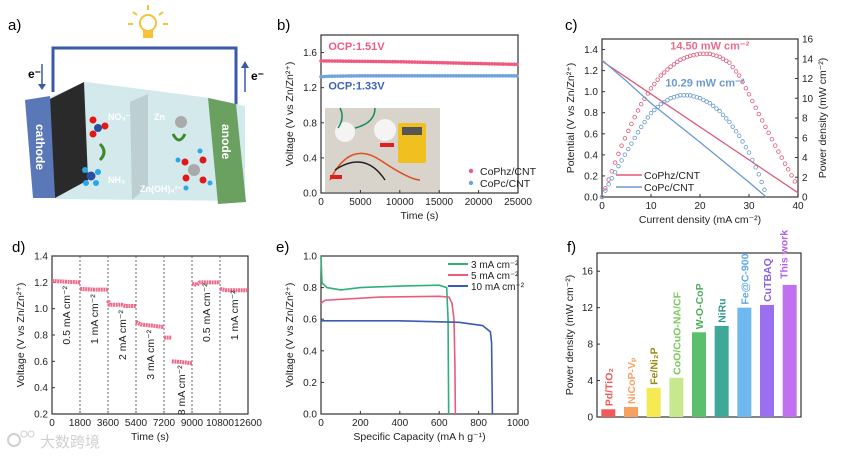 The image size is (865, 457). I want to click on watermark-text: 大数跨境, so click(70, 442).